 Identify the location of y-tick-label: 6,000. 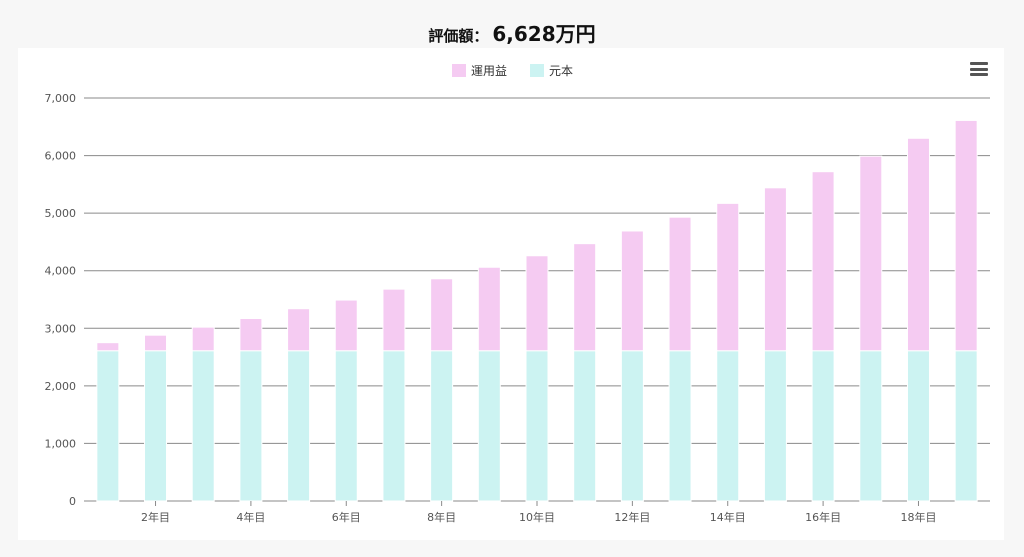
(61, 156).